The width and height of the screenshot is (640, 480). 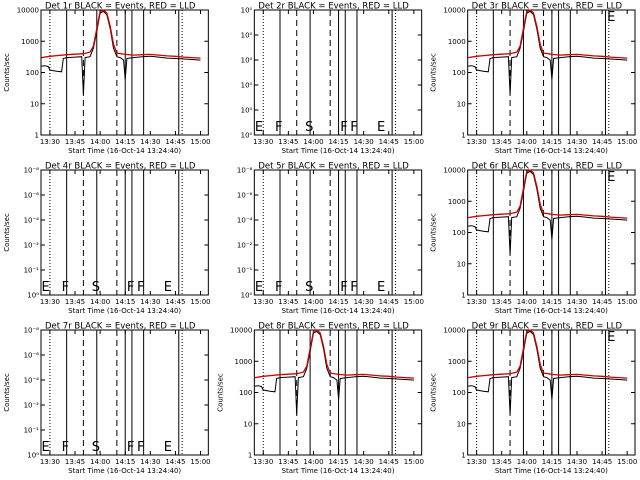 What do you see at coordinates (32, 196) in the screenshot?
I see `det4-y-tick-label: 10⁻⁶` at bounding box center [32, 196].